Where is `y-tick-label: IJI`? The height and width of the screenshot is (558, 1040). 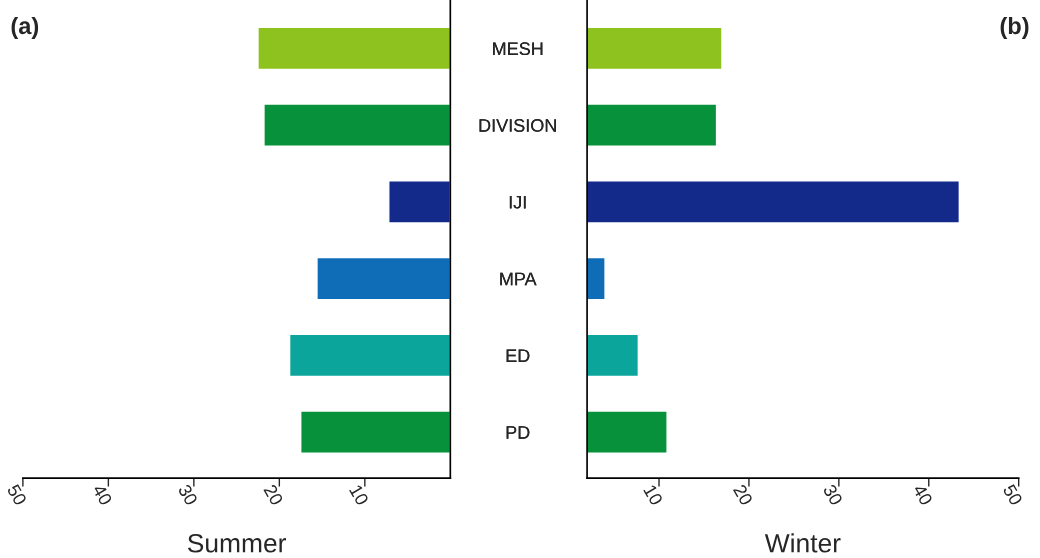 y-tick-label: IJI is located at coordinates (517, 202).